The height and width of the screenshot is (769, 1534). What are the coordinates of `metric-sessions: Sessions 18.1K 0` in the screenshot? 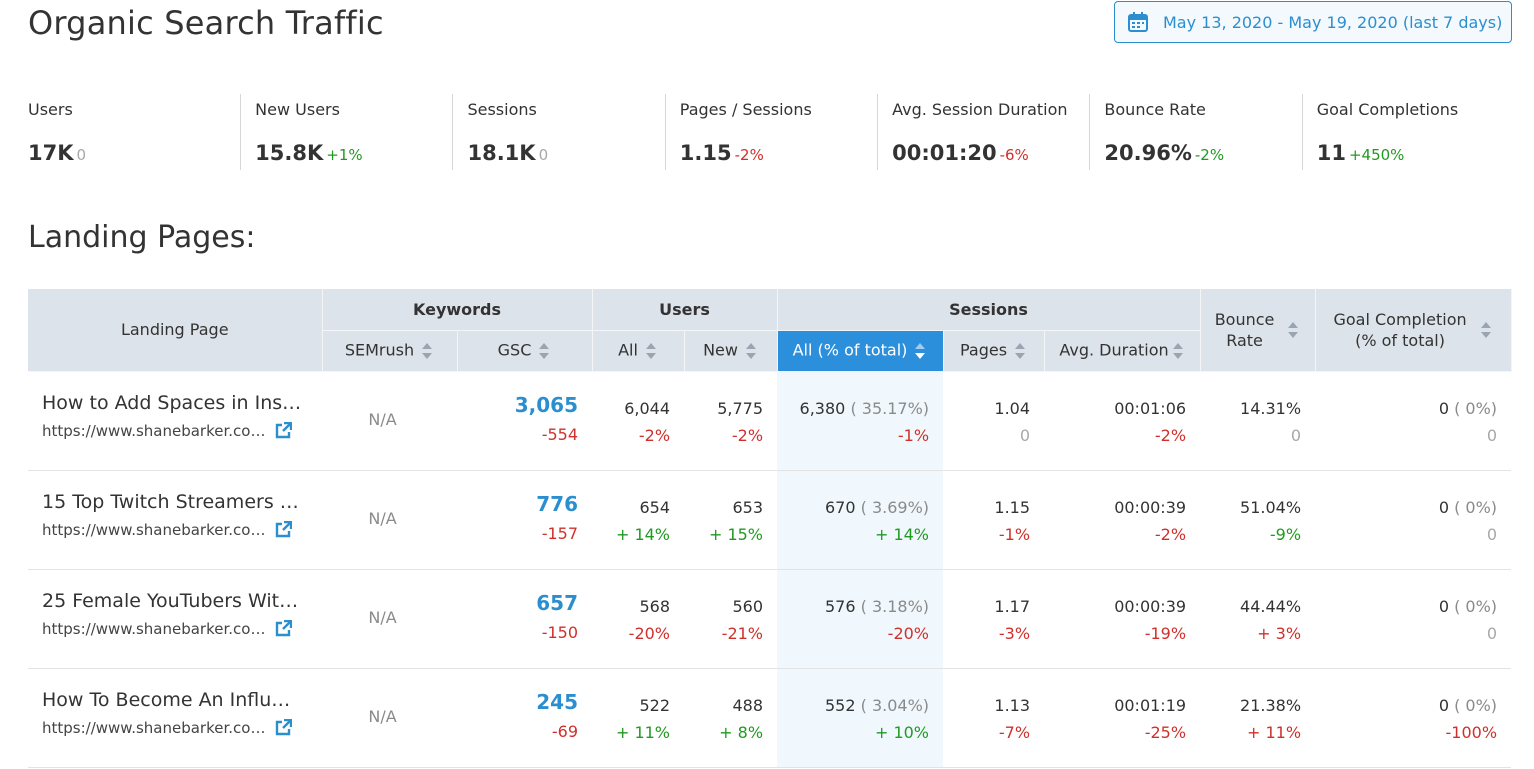 It's located at (558, 132).